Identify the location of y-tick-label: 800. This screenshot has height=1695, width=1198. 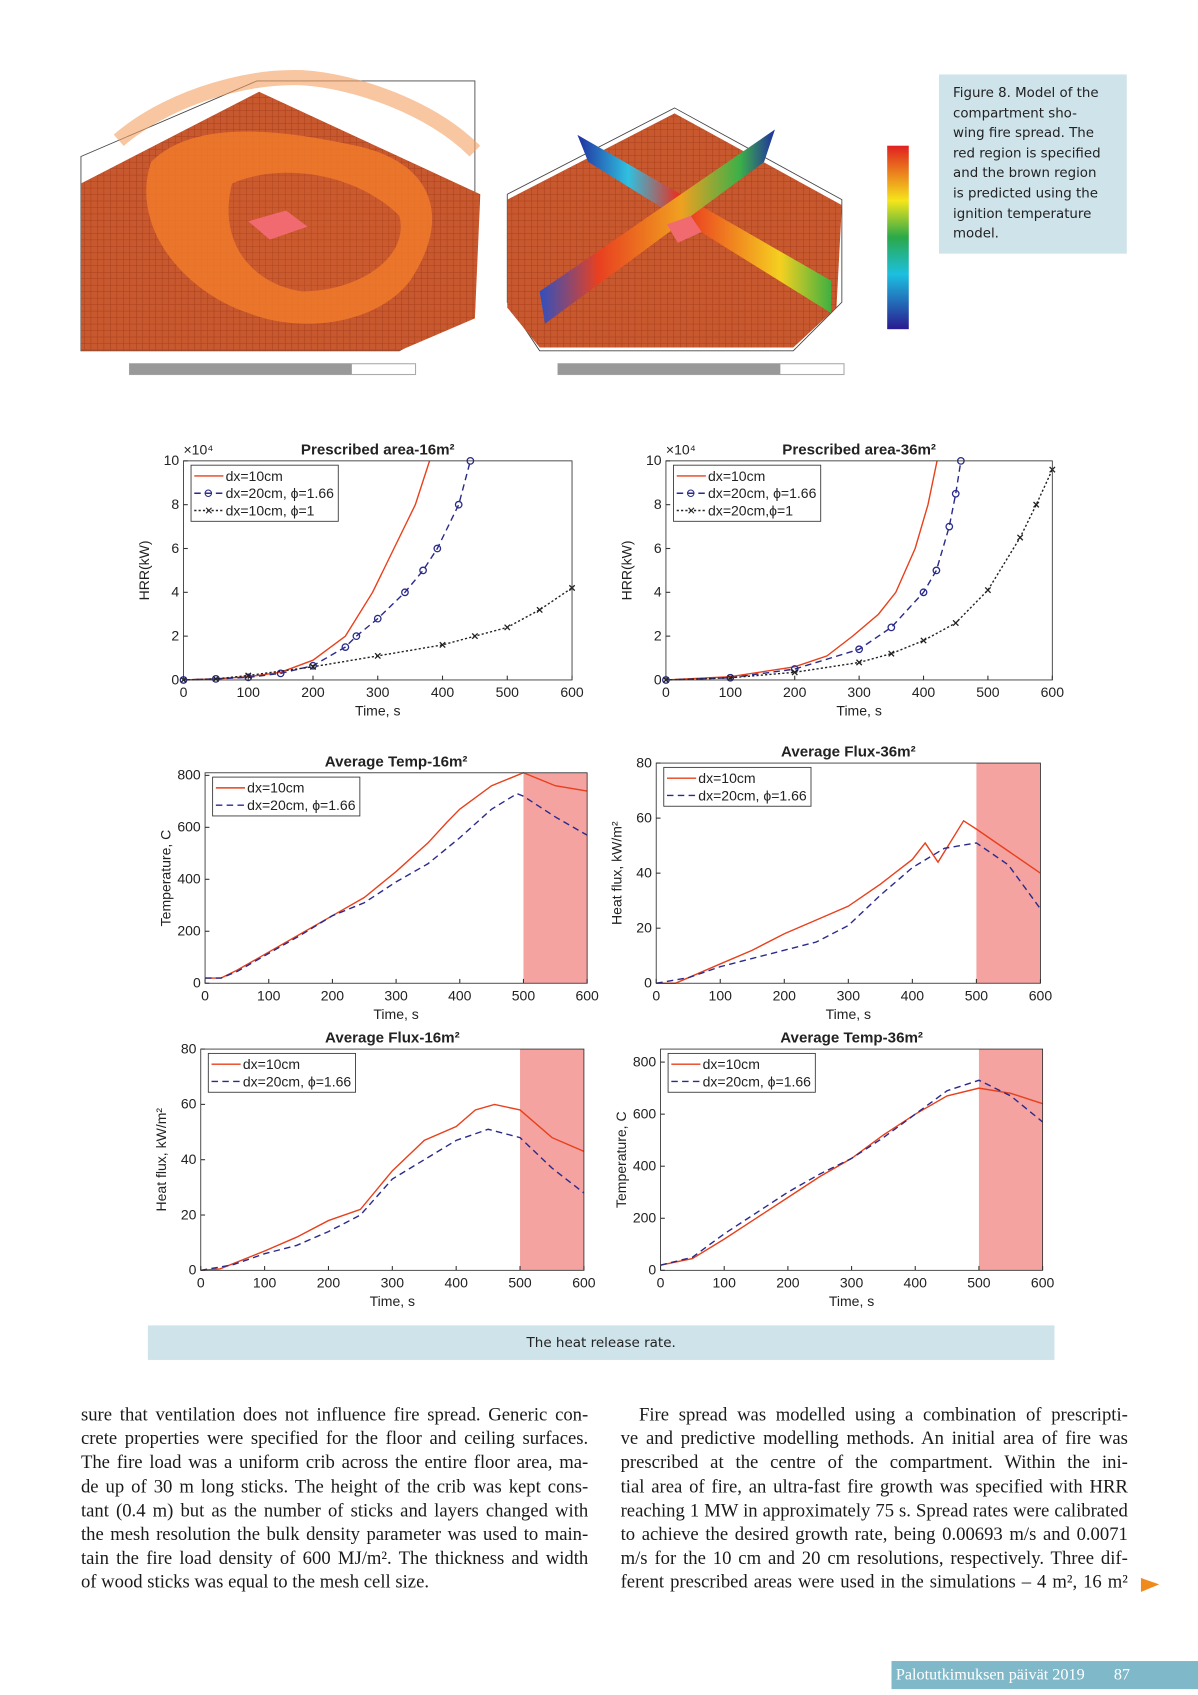
(189, 775).